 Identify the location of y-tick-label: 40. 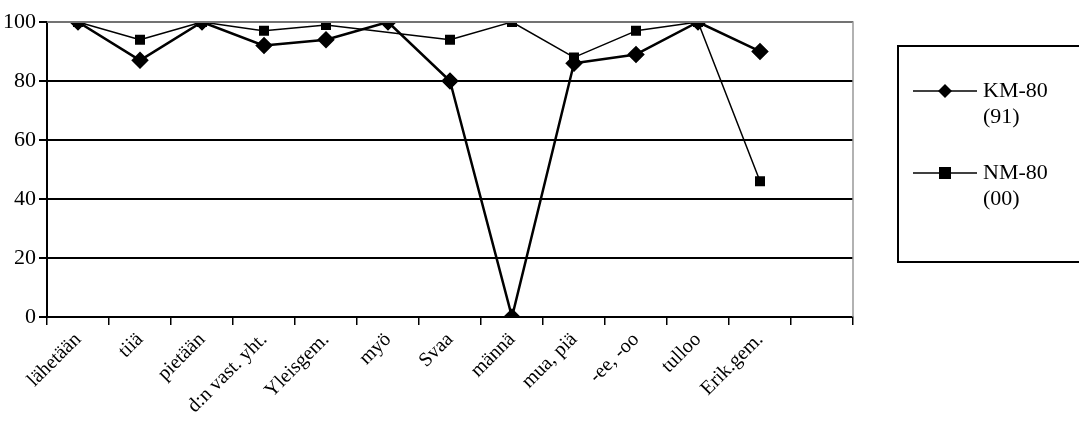
(25, 197).